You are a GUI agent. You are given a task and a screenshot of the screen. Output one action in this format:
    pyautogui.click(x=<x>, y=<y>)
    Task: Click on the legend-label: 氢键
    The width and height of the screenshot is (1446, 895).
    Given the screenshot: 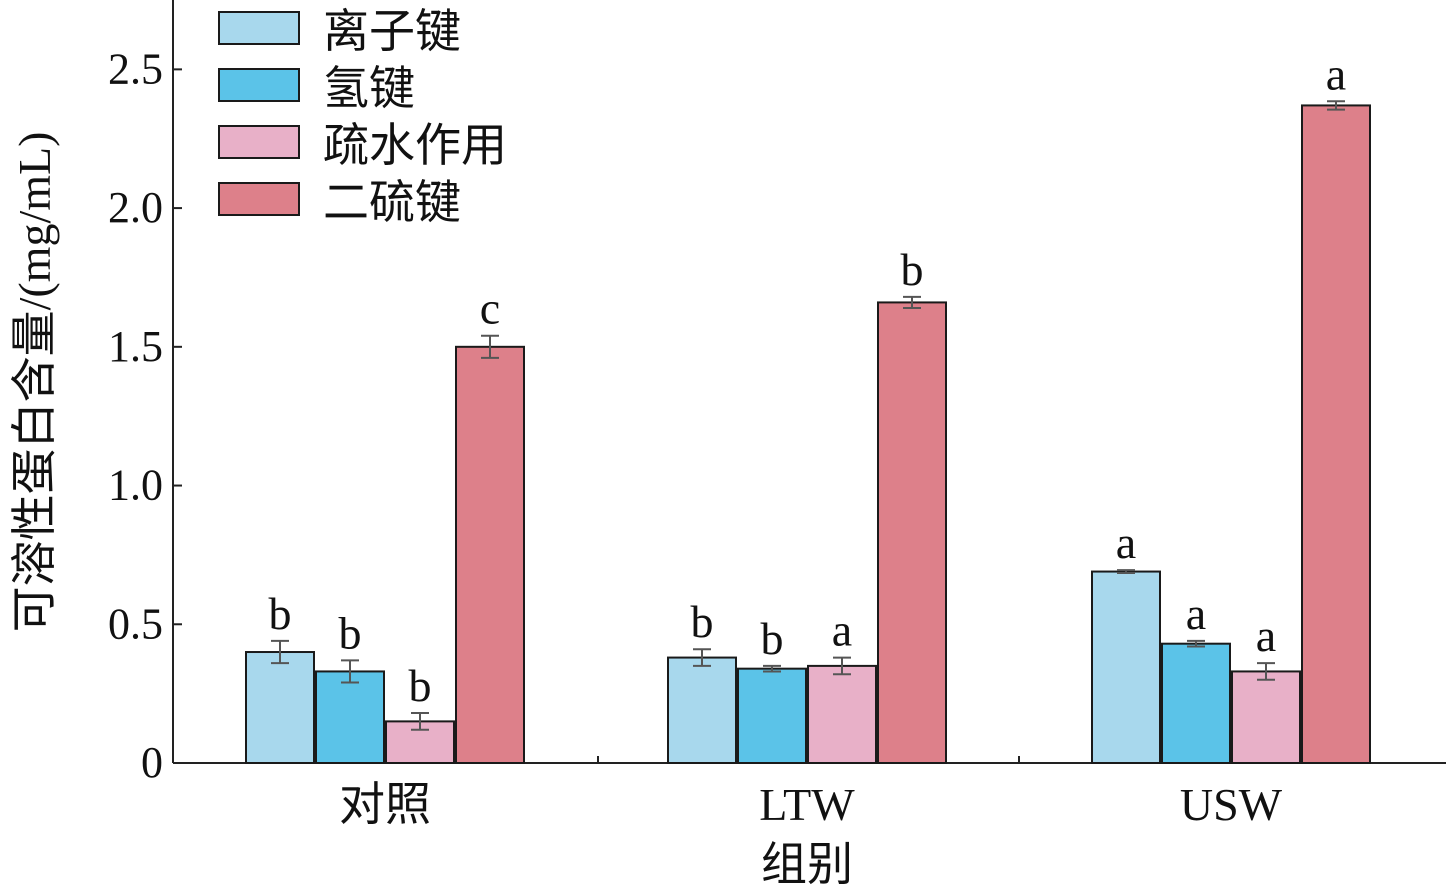 What is the action you would take?
    pyautogui.click(x=369, y=88)
    